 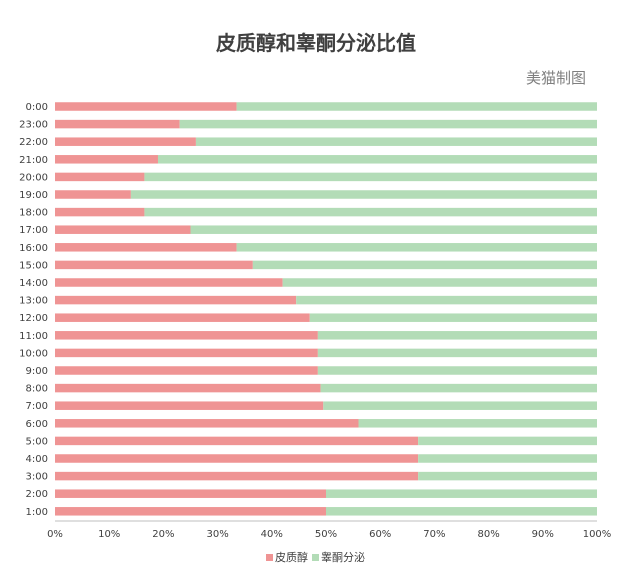 What do you see at coordinates (556, 78) in the screenshot?
I see `chart-credit: 美猫制图` at bounding box center [556, 78].